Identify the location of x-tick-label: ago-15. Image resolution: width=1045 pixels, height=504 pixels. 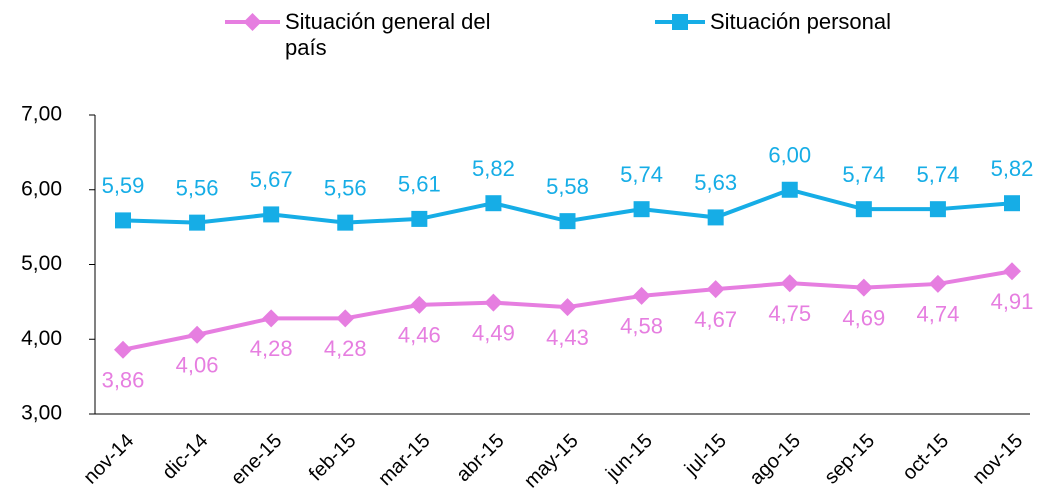
(775, 460).